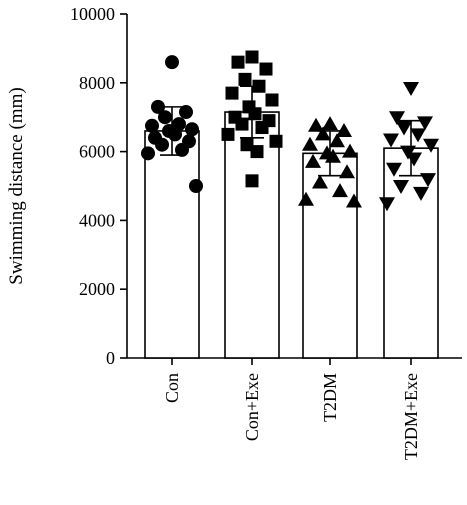  What do you see at coordinates (252, 407) in the screenshot?
I see `x-tick-label: Con+Exe` at bounding box center [252, 407].